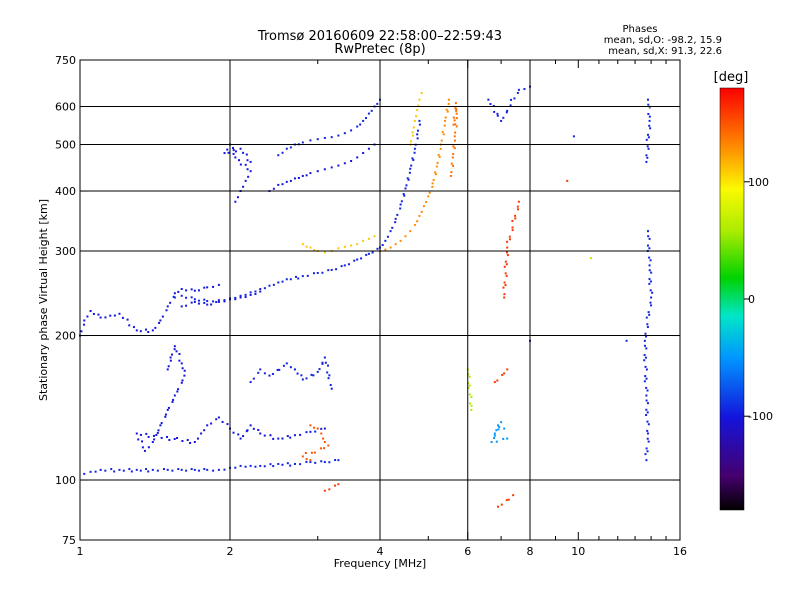 This screenshot has height=600, width=800. I want to click on x-tick-label: 2, so click(230, 551).